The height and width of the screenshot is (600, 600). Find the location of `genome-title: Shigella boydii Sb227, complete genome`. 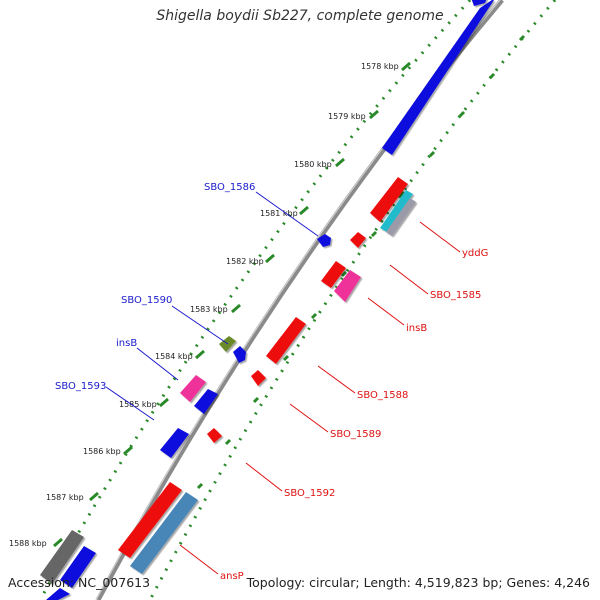

genome-title: Shigella boydii Sb227, complete genome is located at coordinates (300, 16).